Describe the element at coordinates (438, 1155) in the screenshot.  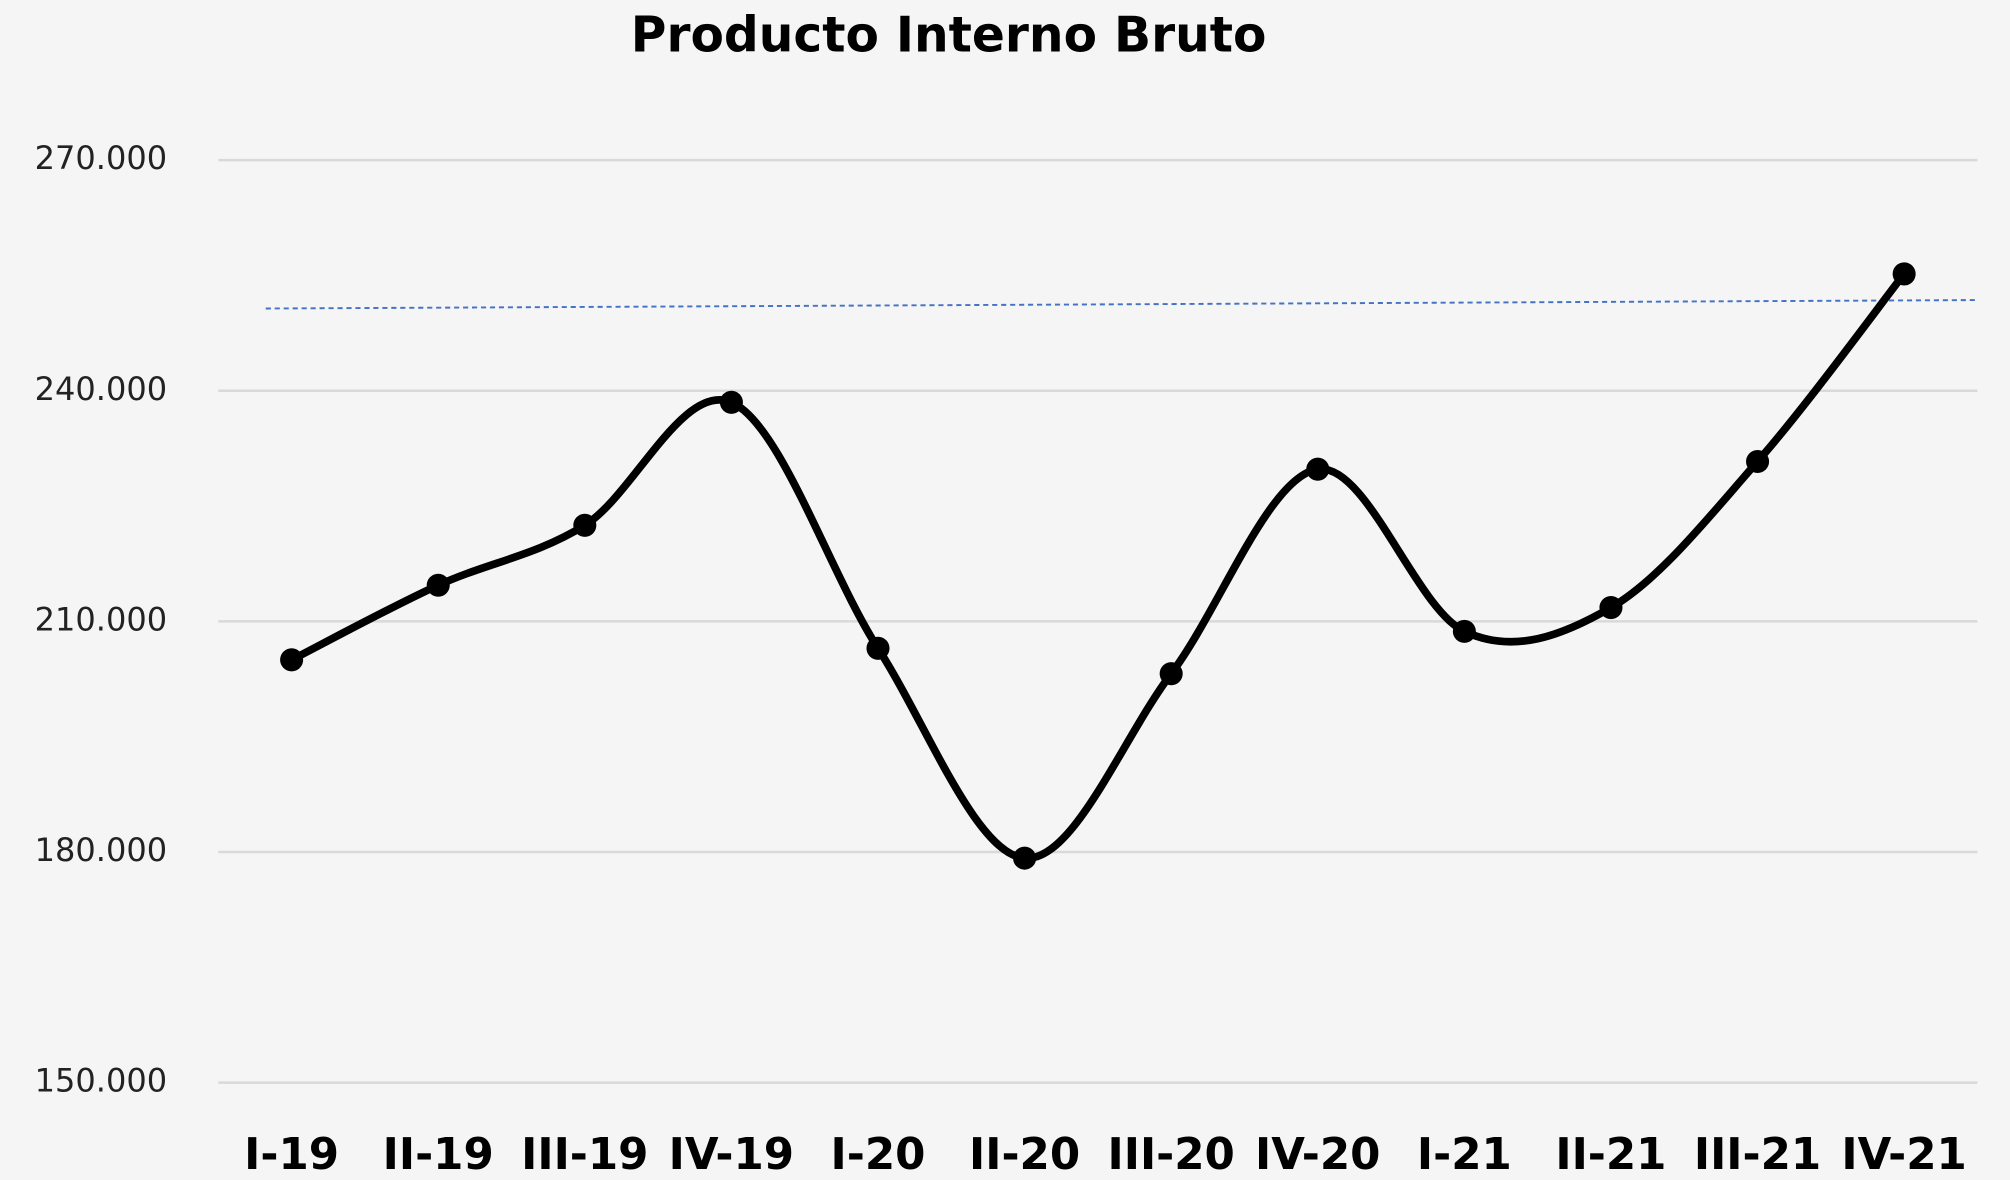
I see `x-tick-label: II-19` at that location.